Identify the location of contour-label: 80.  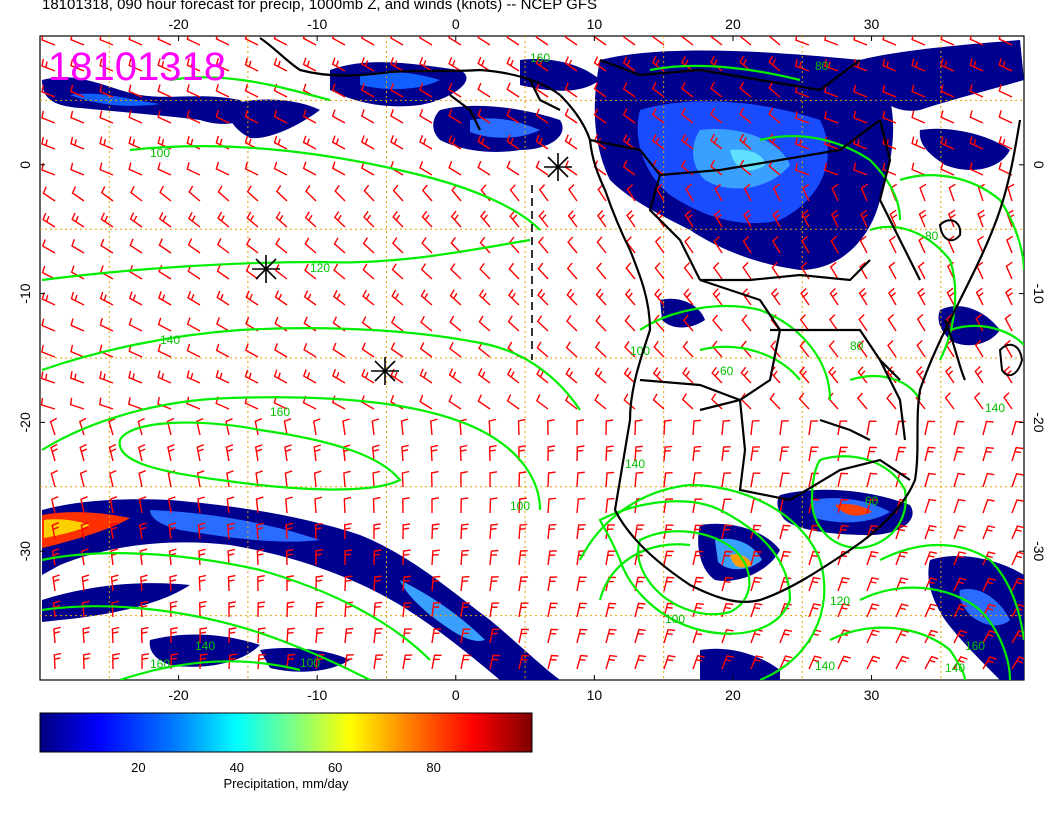
(822, 66).